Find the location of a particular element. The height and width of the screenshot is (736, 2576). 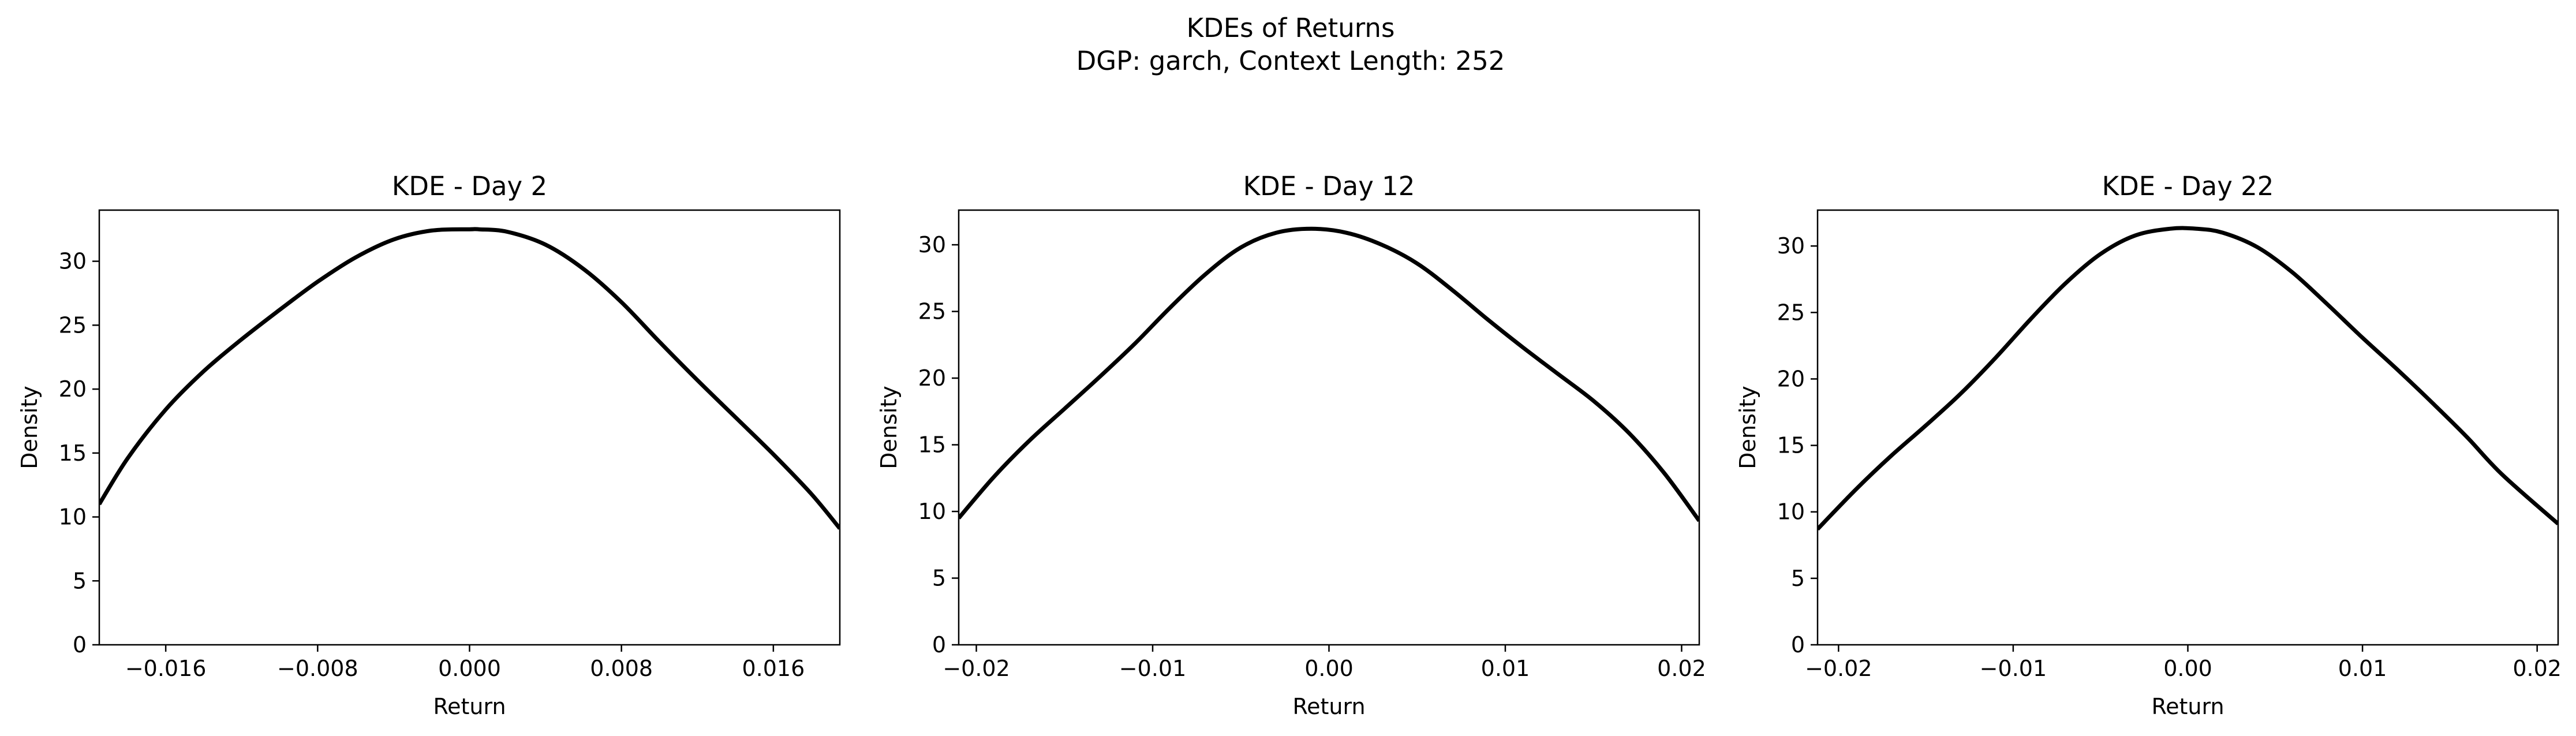

figure-subtitle: DGP: garch, Context Length: 252 is located at coordinates (1290, 61).